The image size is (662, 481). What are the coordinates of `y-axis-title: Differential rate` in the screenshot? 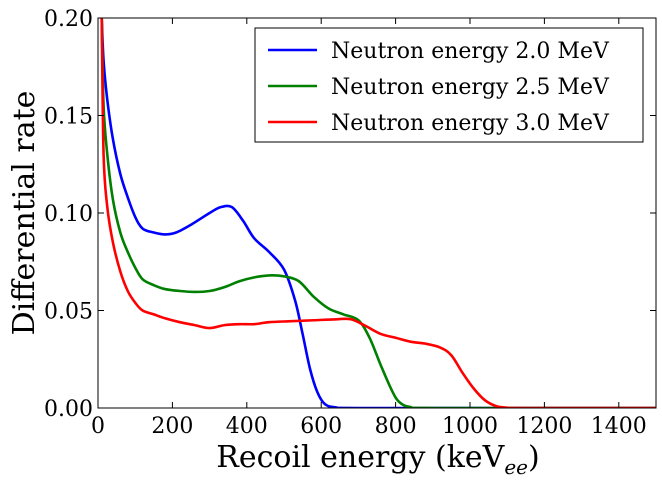 It's located at (24, 213).